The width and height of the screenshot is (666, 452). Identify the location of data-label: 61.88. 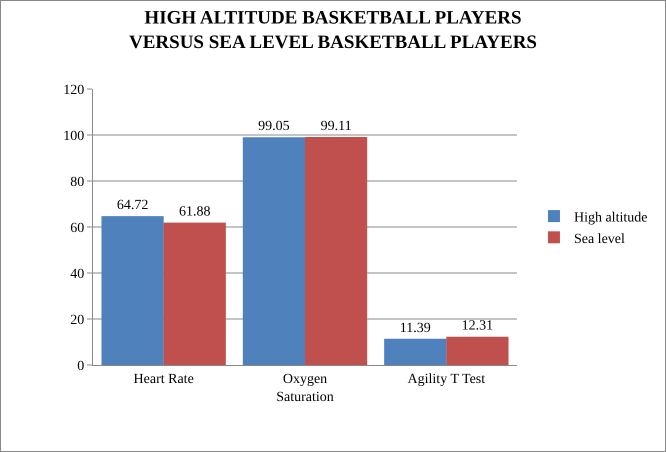
(195, 212).